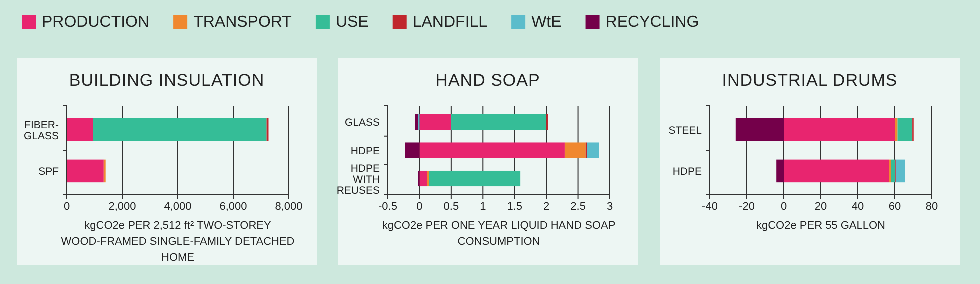 The image size is (980, 284). What do you see at coordinates (547, 206) in the screenshot?
I see `x-tick-label: 2` at bounding box center [547, 206].